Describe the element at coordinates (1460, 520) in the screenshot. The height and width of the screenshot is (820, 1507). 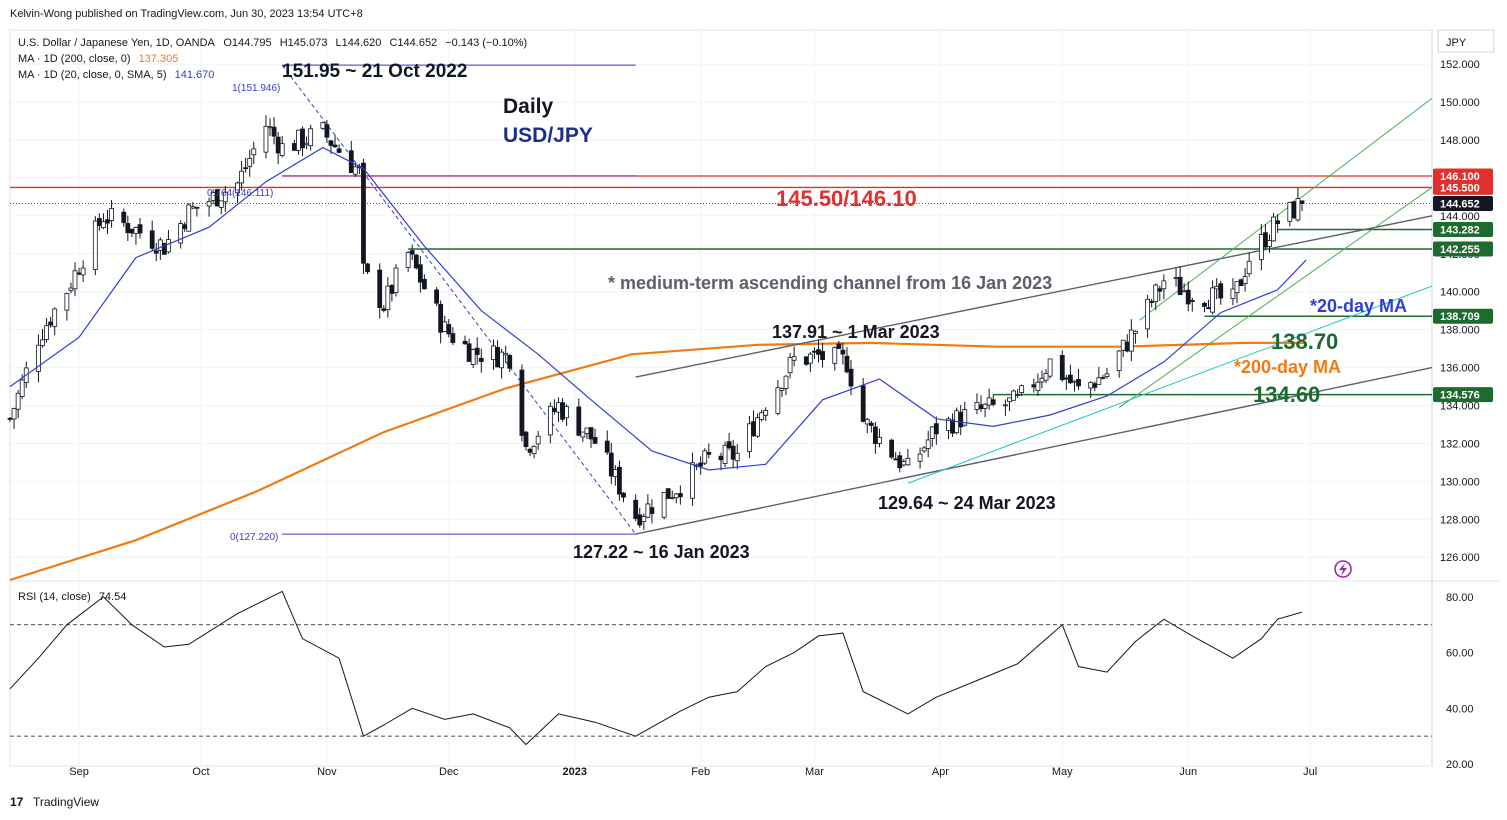
I see `price-tick-label: 128.000` at that location.